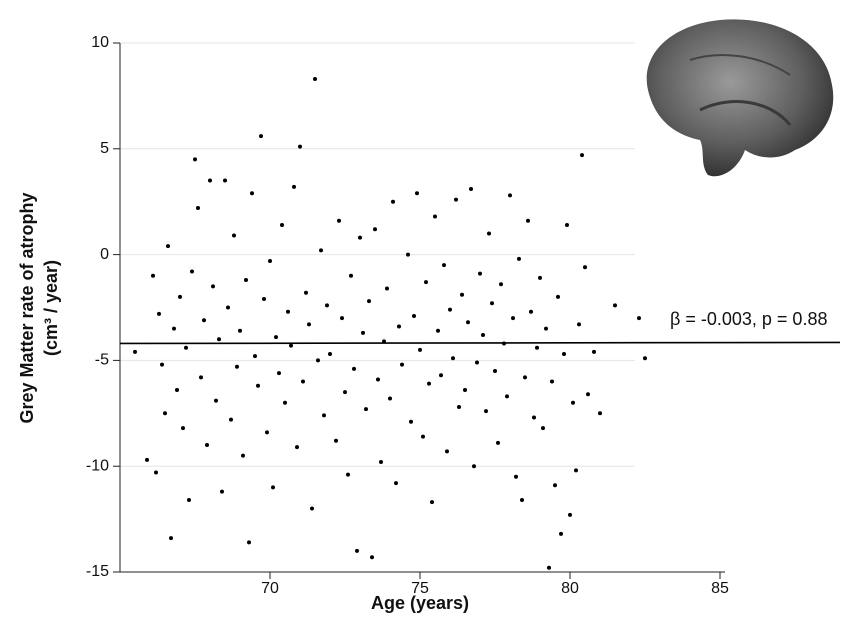  What do you see at coordinates (51, 308) in the screenshot?
I see `y-axis-label: (cm³ / year)` at bounding box center [51, 308].